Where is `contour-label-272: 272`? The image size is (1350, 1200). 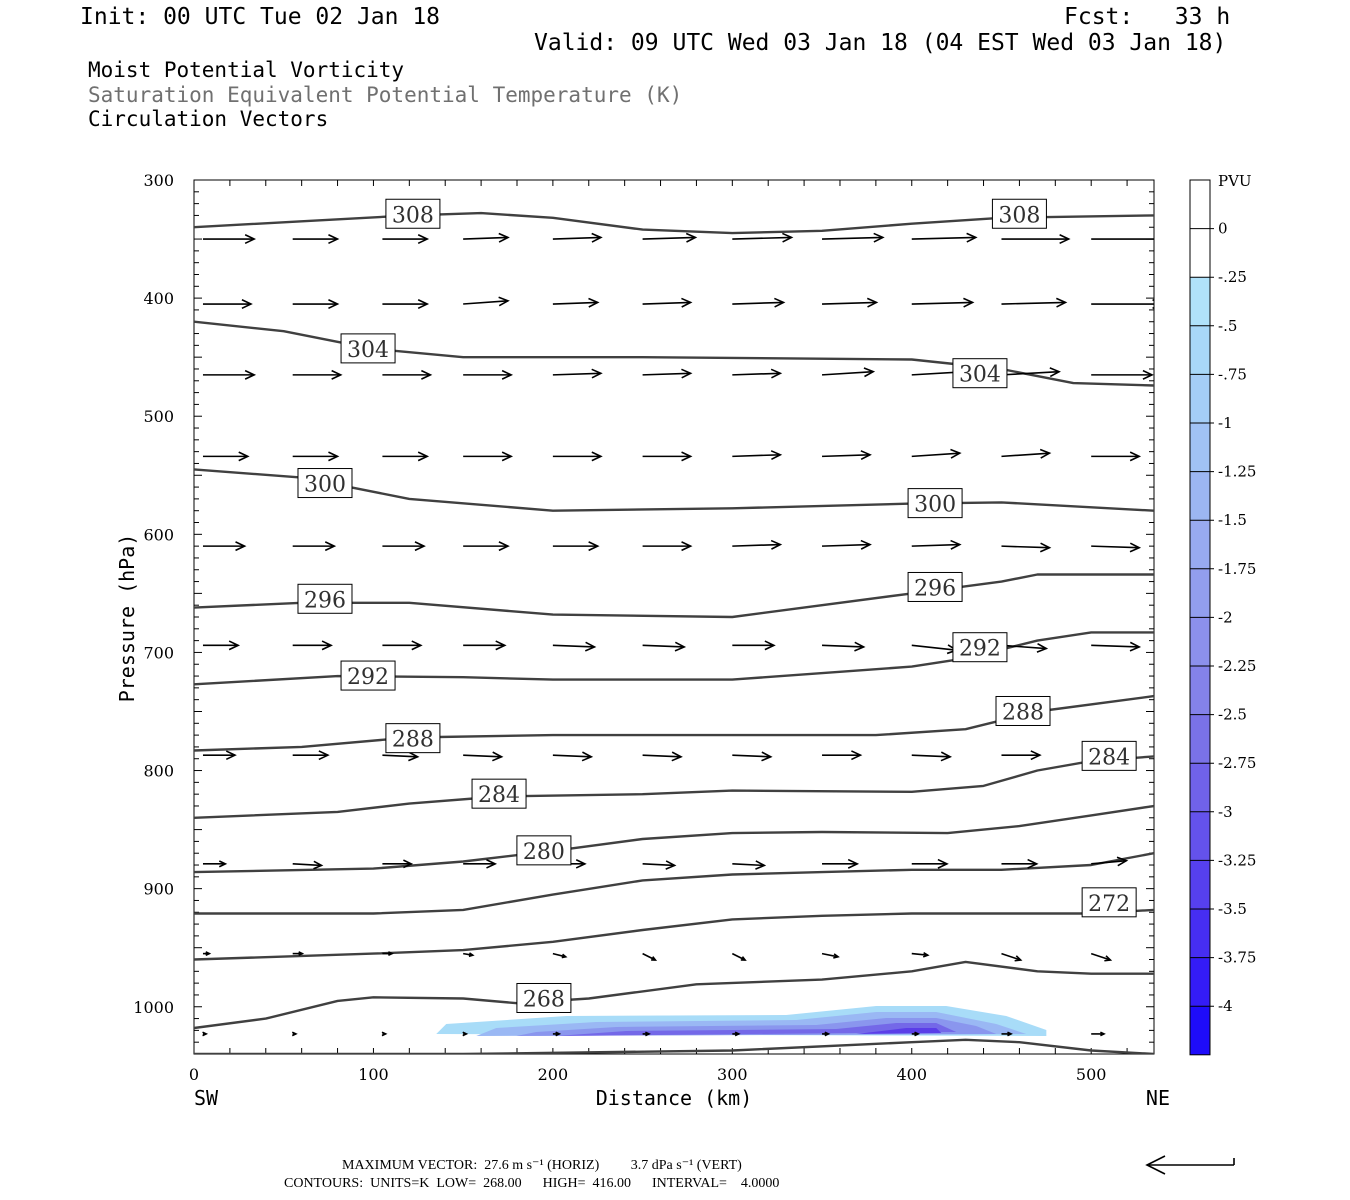 contour-label-272: 272 is located at coordinates (1109, 902).